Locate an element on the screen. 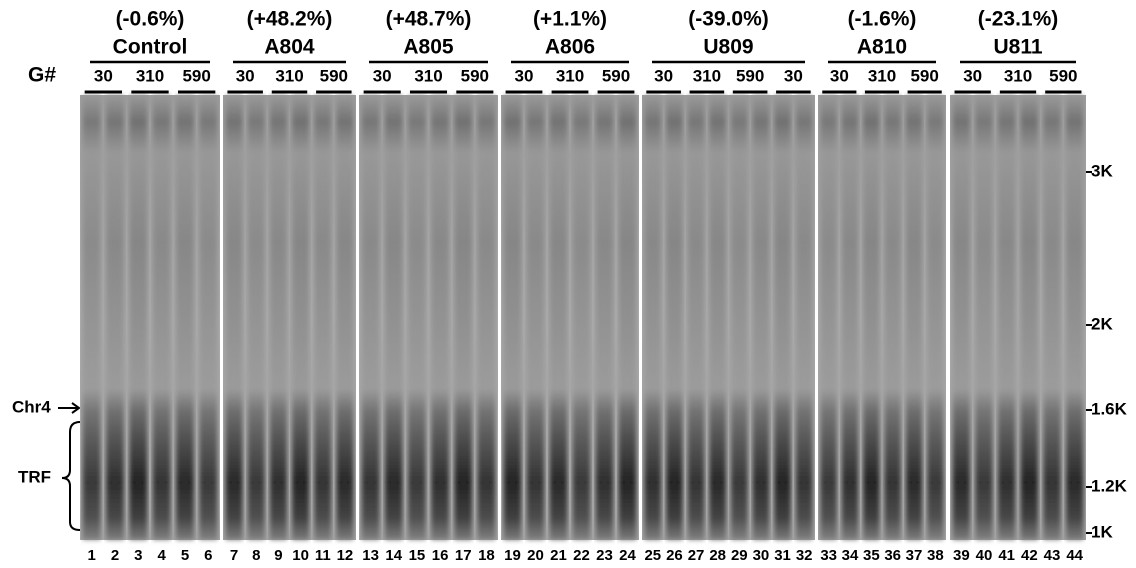  lane-number: 5 is located at coordinates (185, 555).